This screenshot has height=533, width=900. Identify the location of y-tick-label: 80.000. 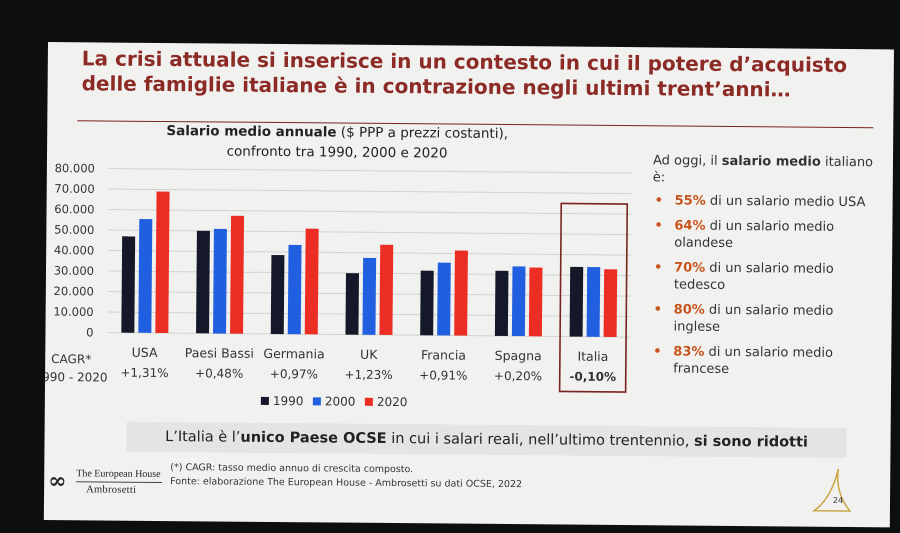
(75, 168).